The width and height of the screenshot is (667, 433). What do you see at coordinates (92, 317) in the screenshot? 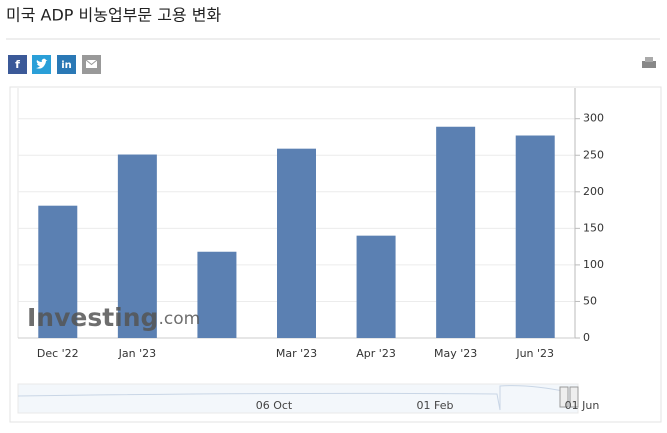
I see `watermark-brand: Investing` at bounding box center [92, 317].